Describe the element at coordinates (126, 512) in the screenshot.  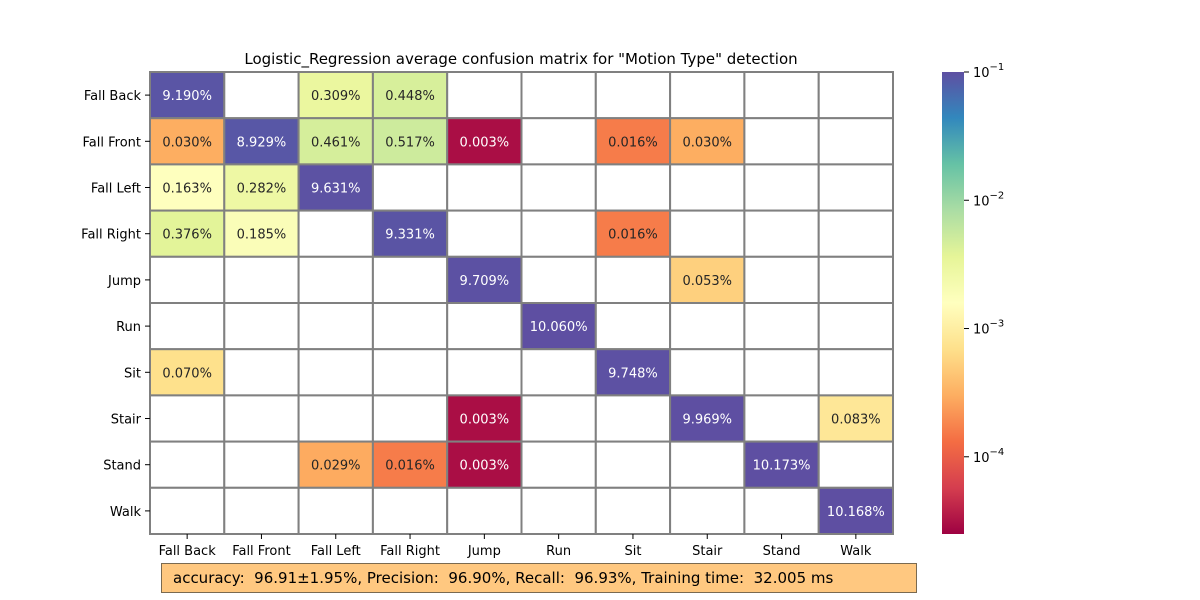
I see `row-label: Walk` at that location.